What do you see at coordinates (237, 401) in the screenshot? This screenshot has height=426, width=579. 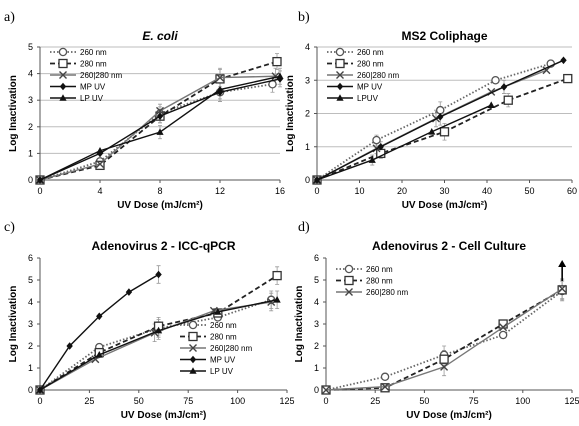 I see `x-tick-label: 100` at bounding box center [237, 401].